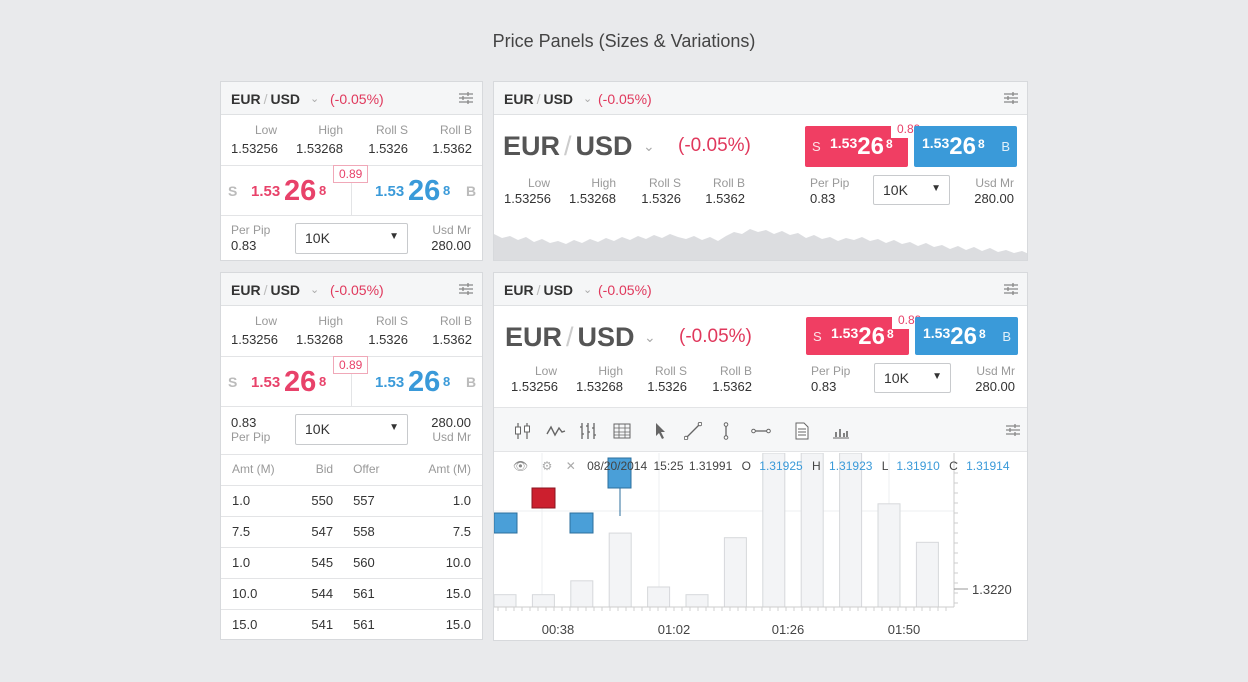 The width and height of the screenshot is (1248, 682). Describe the element at coordinates (726, 431) in the screenshot. I see `vertical-line-icon` at that location.